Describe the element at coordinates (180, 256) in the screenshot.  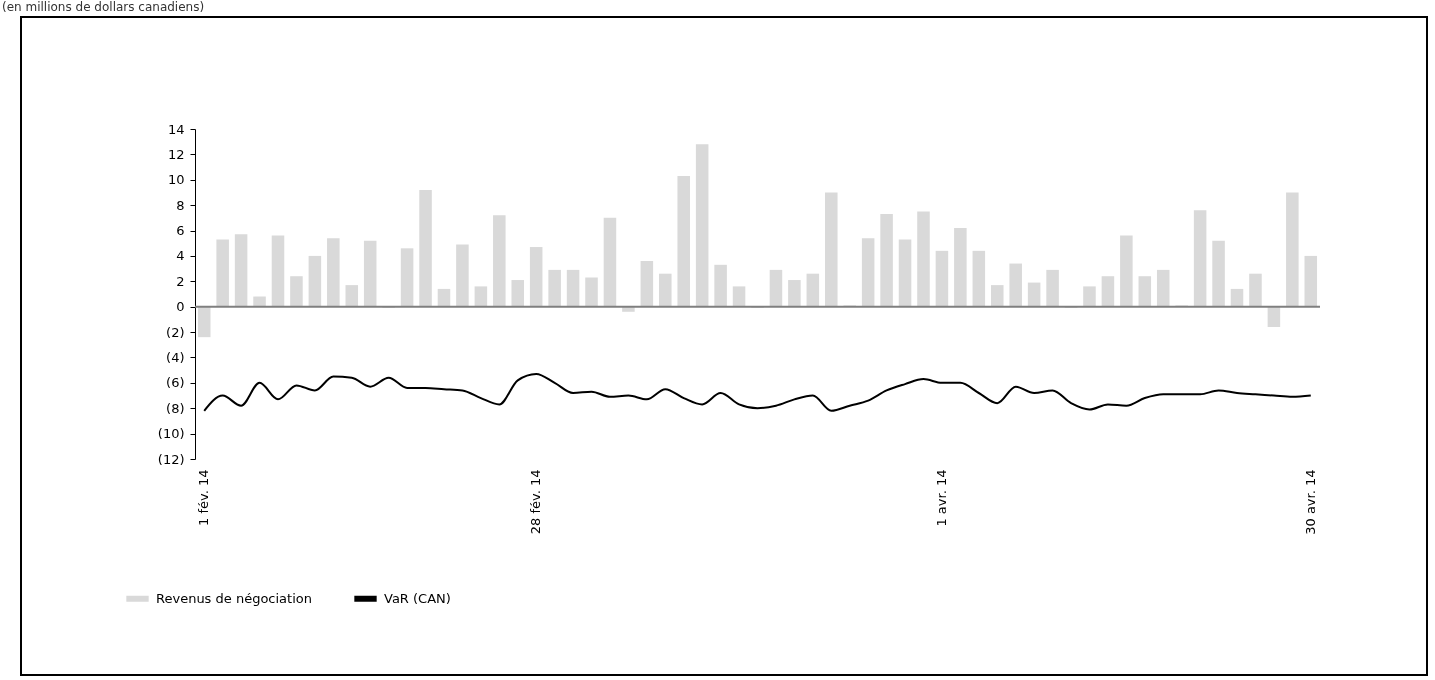
I see `y-tick-label: 4` at that location.